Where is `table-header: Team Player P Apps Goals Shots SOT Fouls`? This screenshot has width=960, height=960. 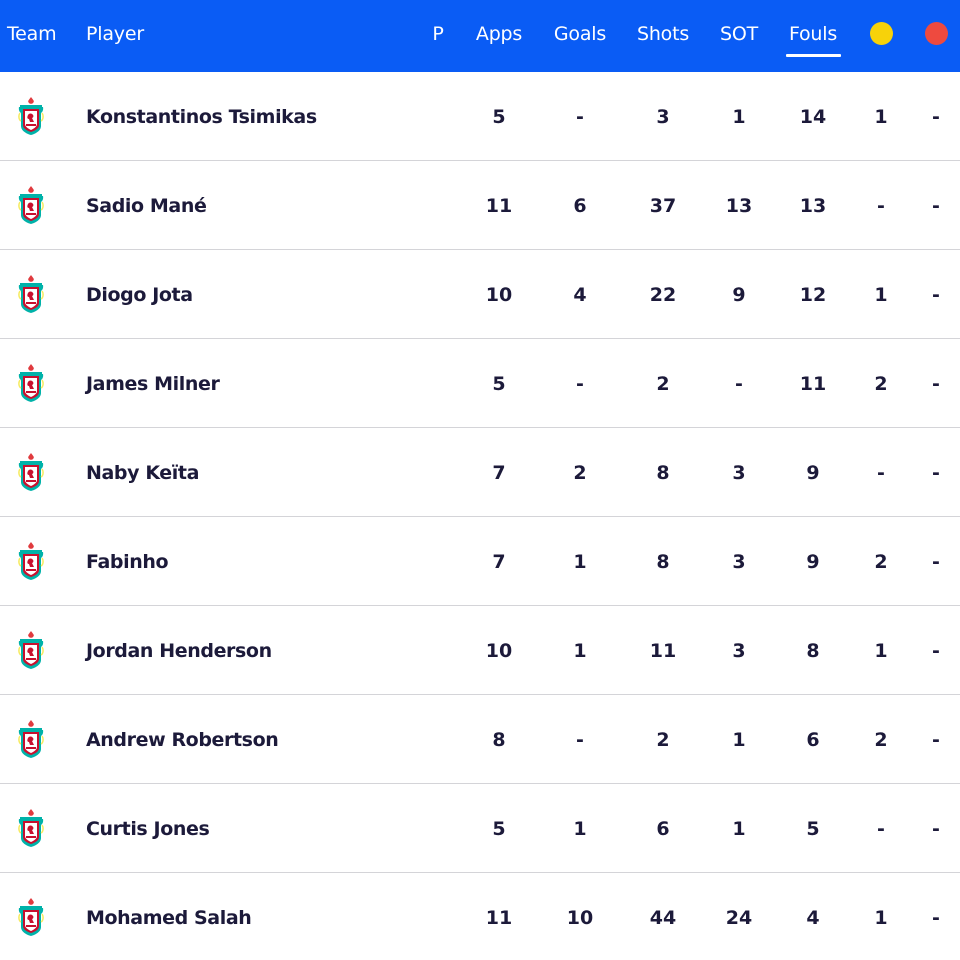
table-header: Team Player P Apps Goals Shots SOT Fouls is located at coordinates (480, 36).